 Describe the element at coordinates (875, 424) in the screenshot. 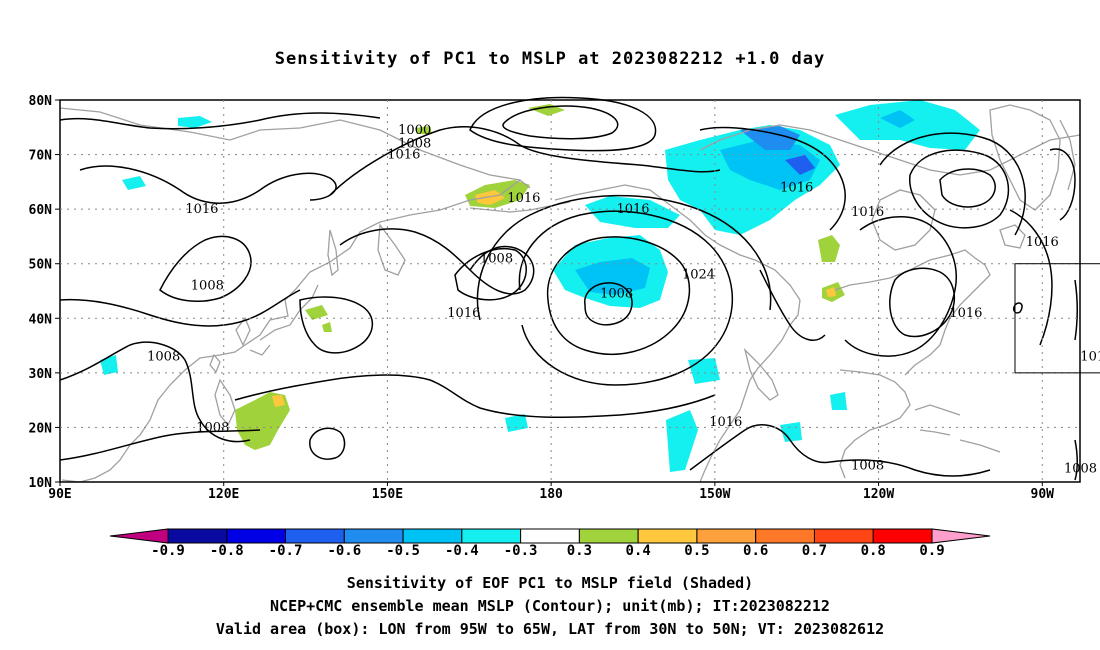

I see `coastline-gulf-of-mexico` at that location.